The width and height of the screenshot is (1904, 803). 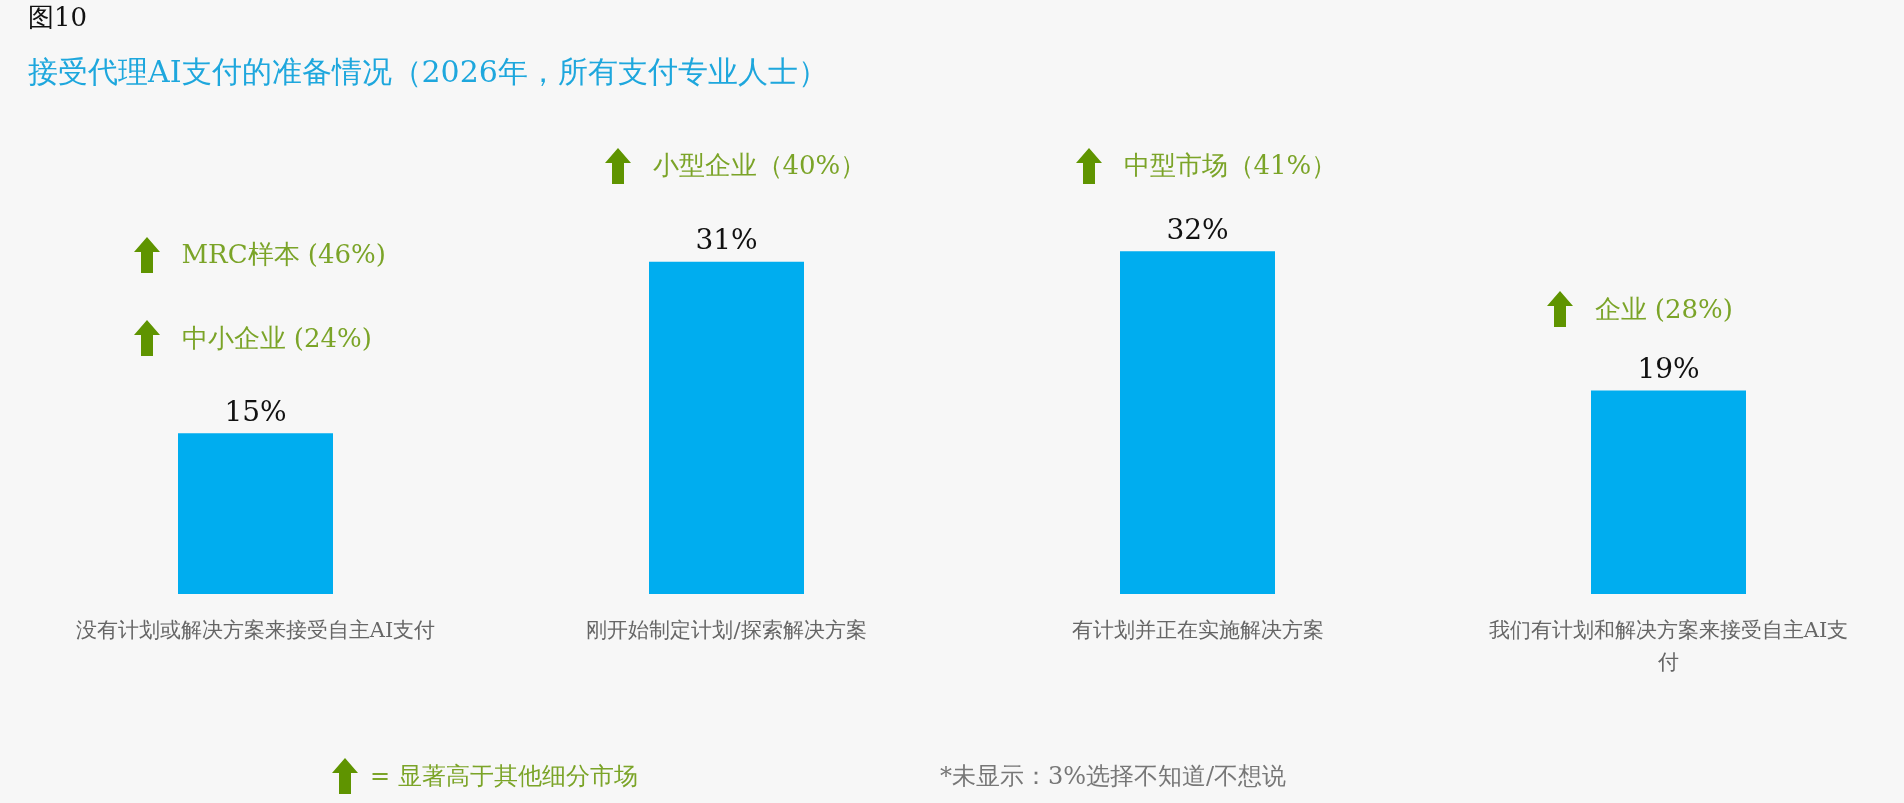 What do you see at coordinates (1197, 229) in the screenshot?
I see `data-label: 32%` at bounding box center [1197, 229].